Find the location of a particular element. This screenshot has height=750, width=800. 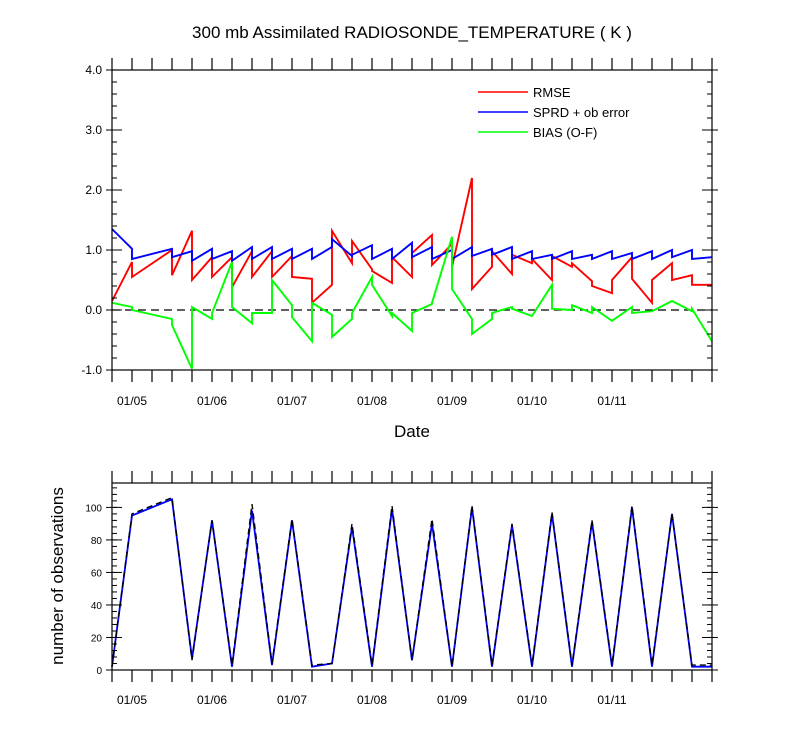

y-tick-label: 20 is located at coordinates (97, 638).